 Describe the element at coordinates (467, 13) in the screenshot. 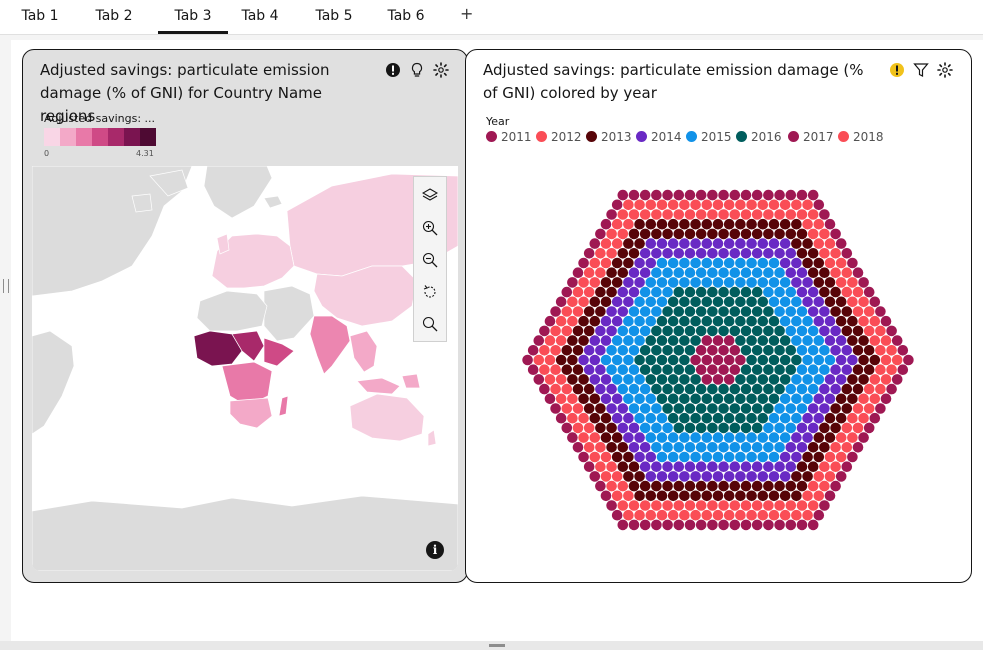

I see `add-tab-button: +` at that location.